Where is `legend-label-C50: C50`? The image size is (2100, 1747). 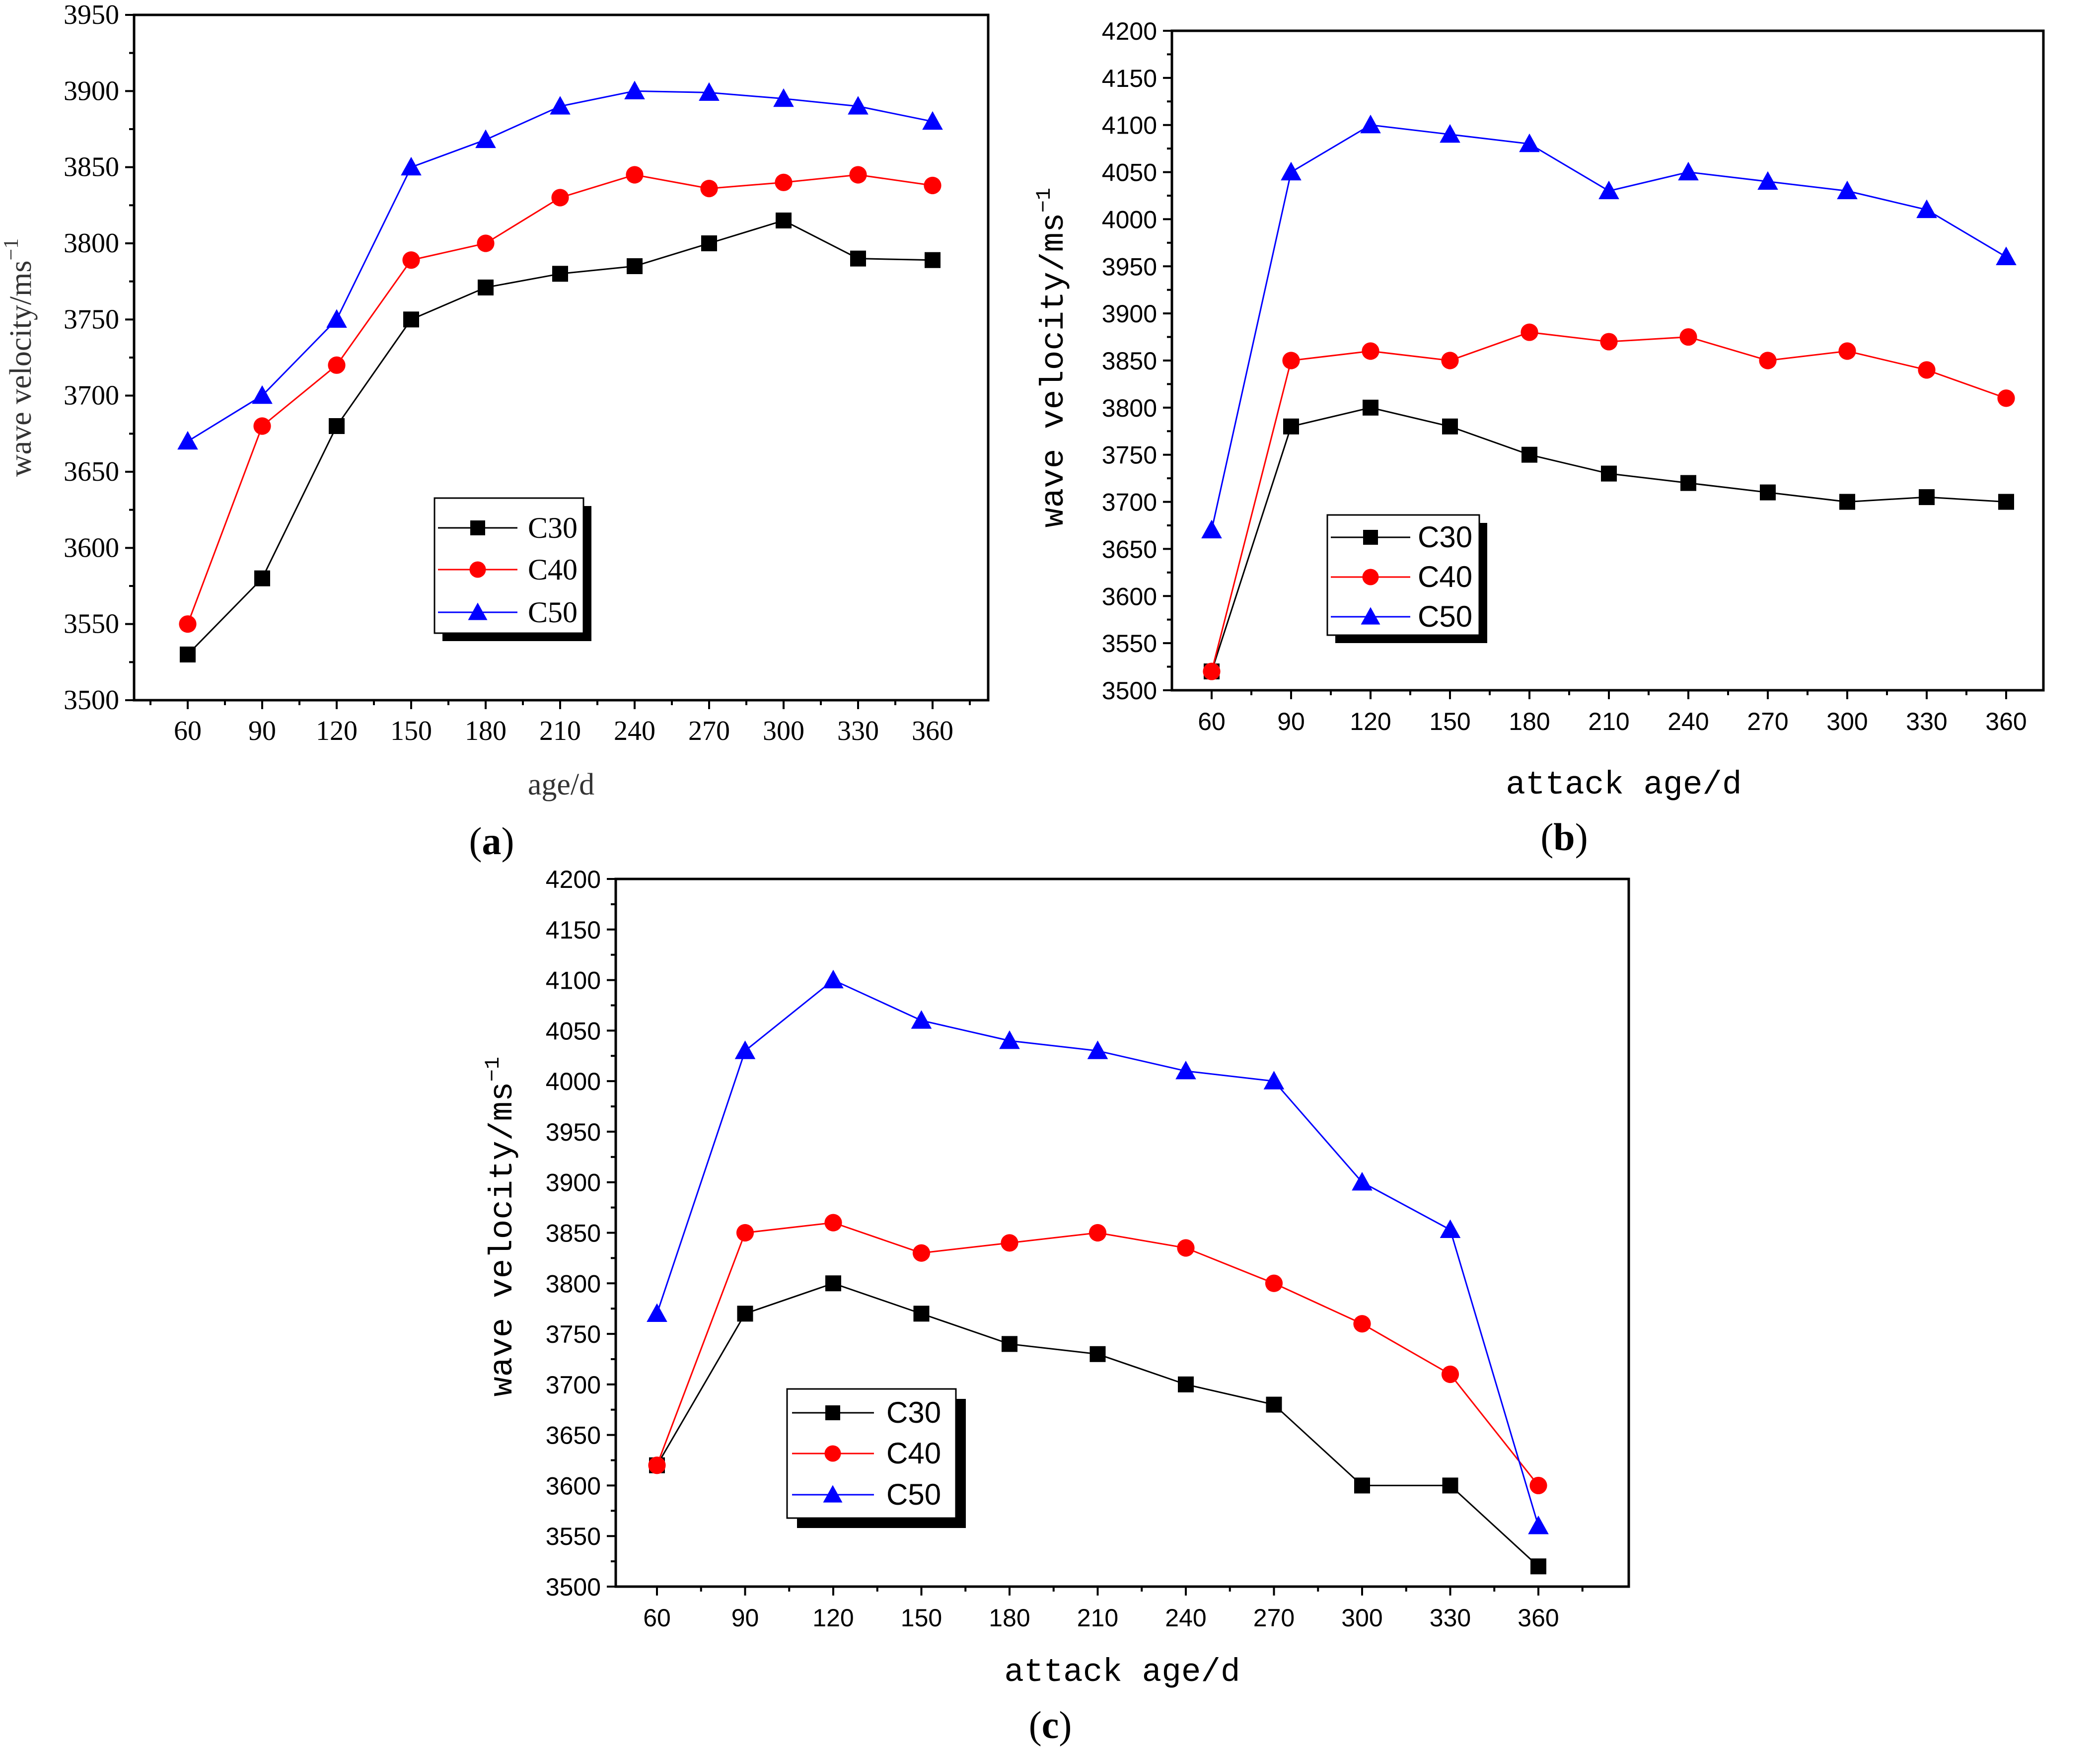
legend-label-C50: C50 is located at coordinates (913, 1494).